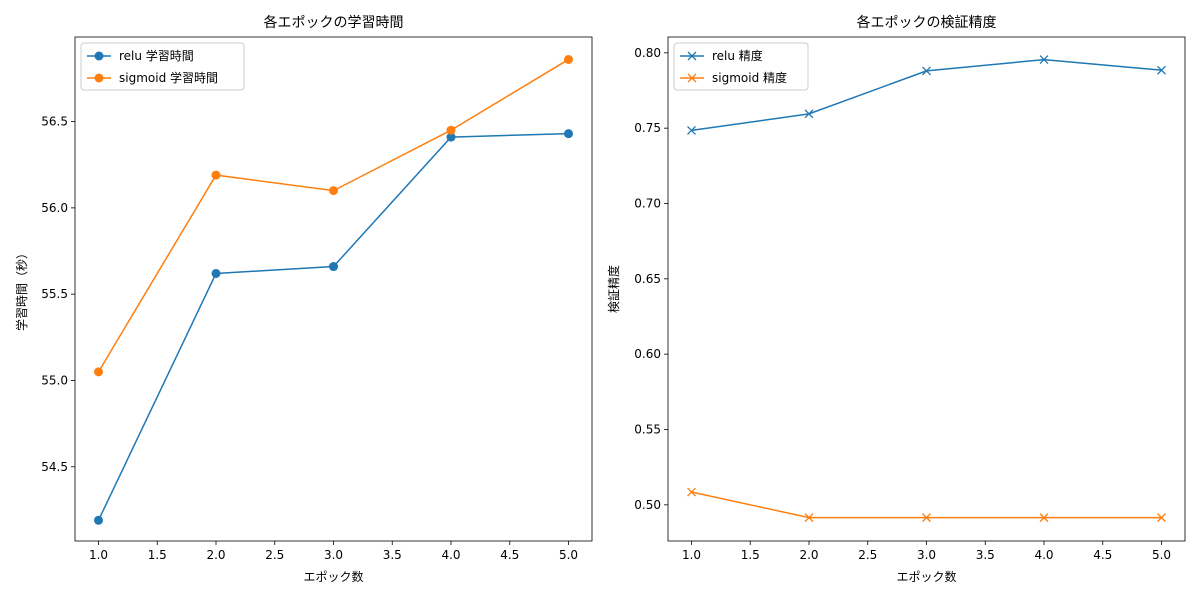  I want to click on y-tick-label: 55.5, so click(54, 294).